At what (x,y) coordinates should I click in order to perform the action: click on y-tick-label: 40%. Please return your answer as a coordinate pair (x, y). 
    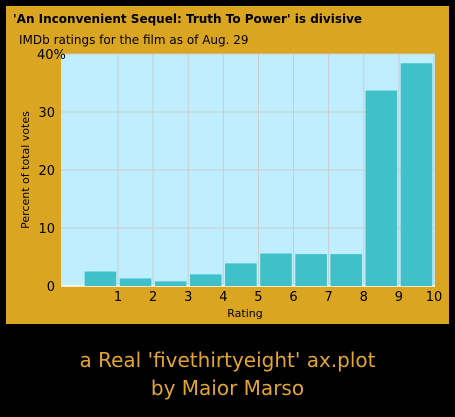
    Looking at the image, I should click on (51, 55).